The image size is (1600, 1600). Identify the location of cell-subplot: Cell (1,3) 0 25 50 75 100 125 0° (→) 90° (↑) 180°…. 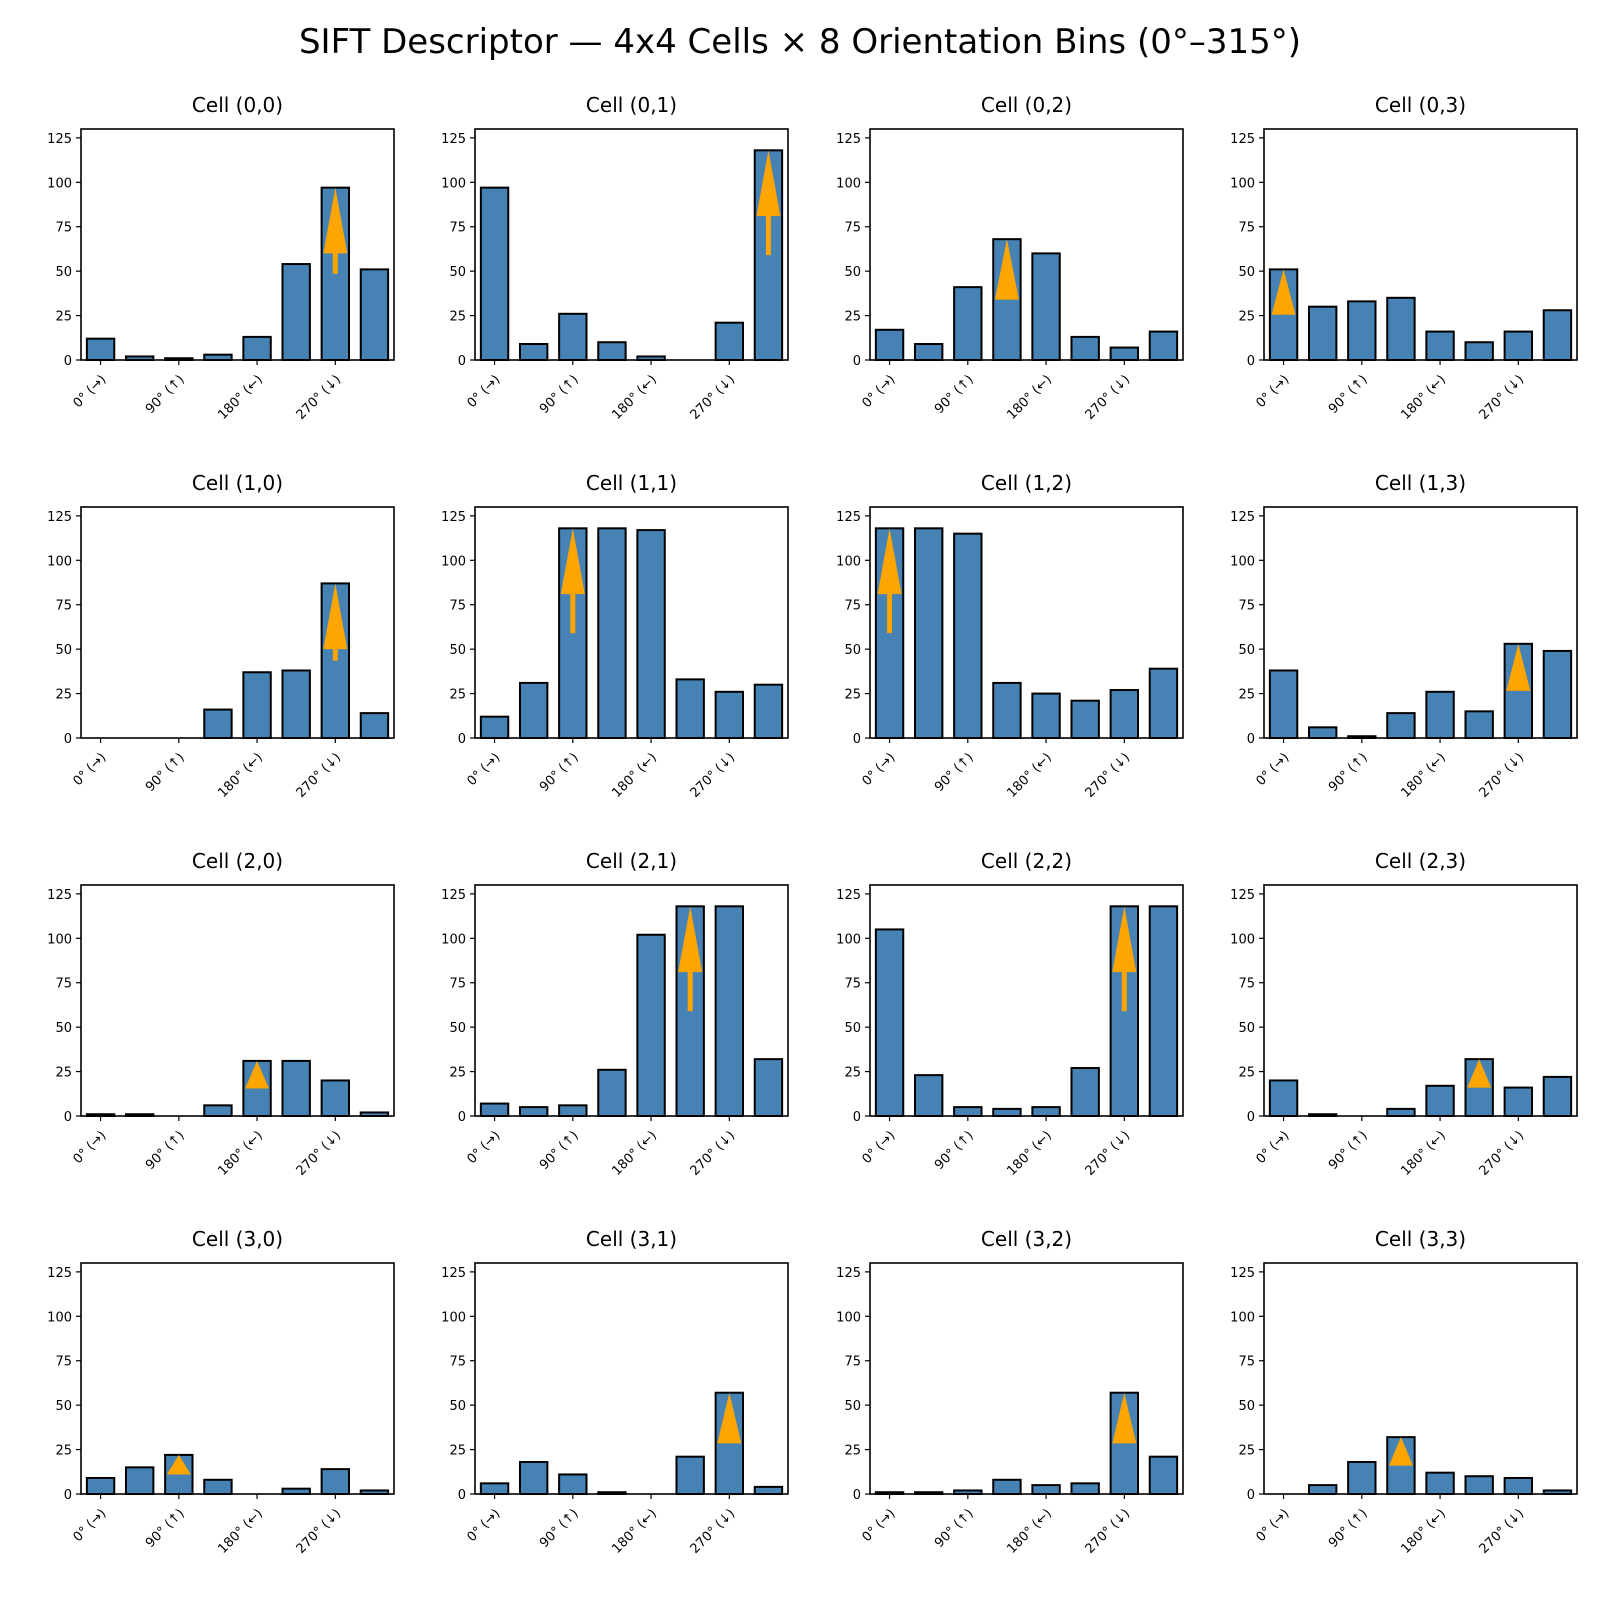
(1404, 636).